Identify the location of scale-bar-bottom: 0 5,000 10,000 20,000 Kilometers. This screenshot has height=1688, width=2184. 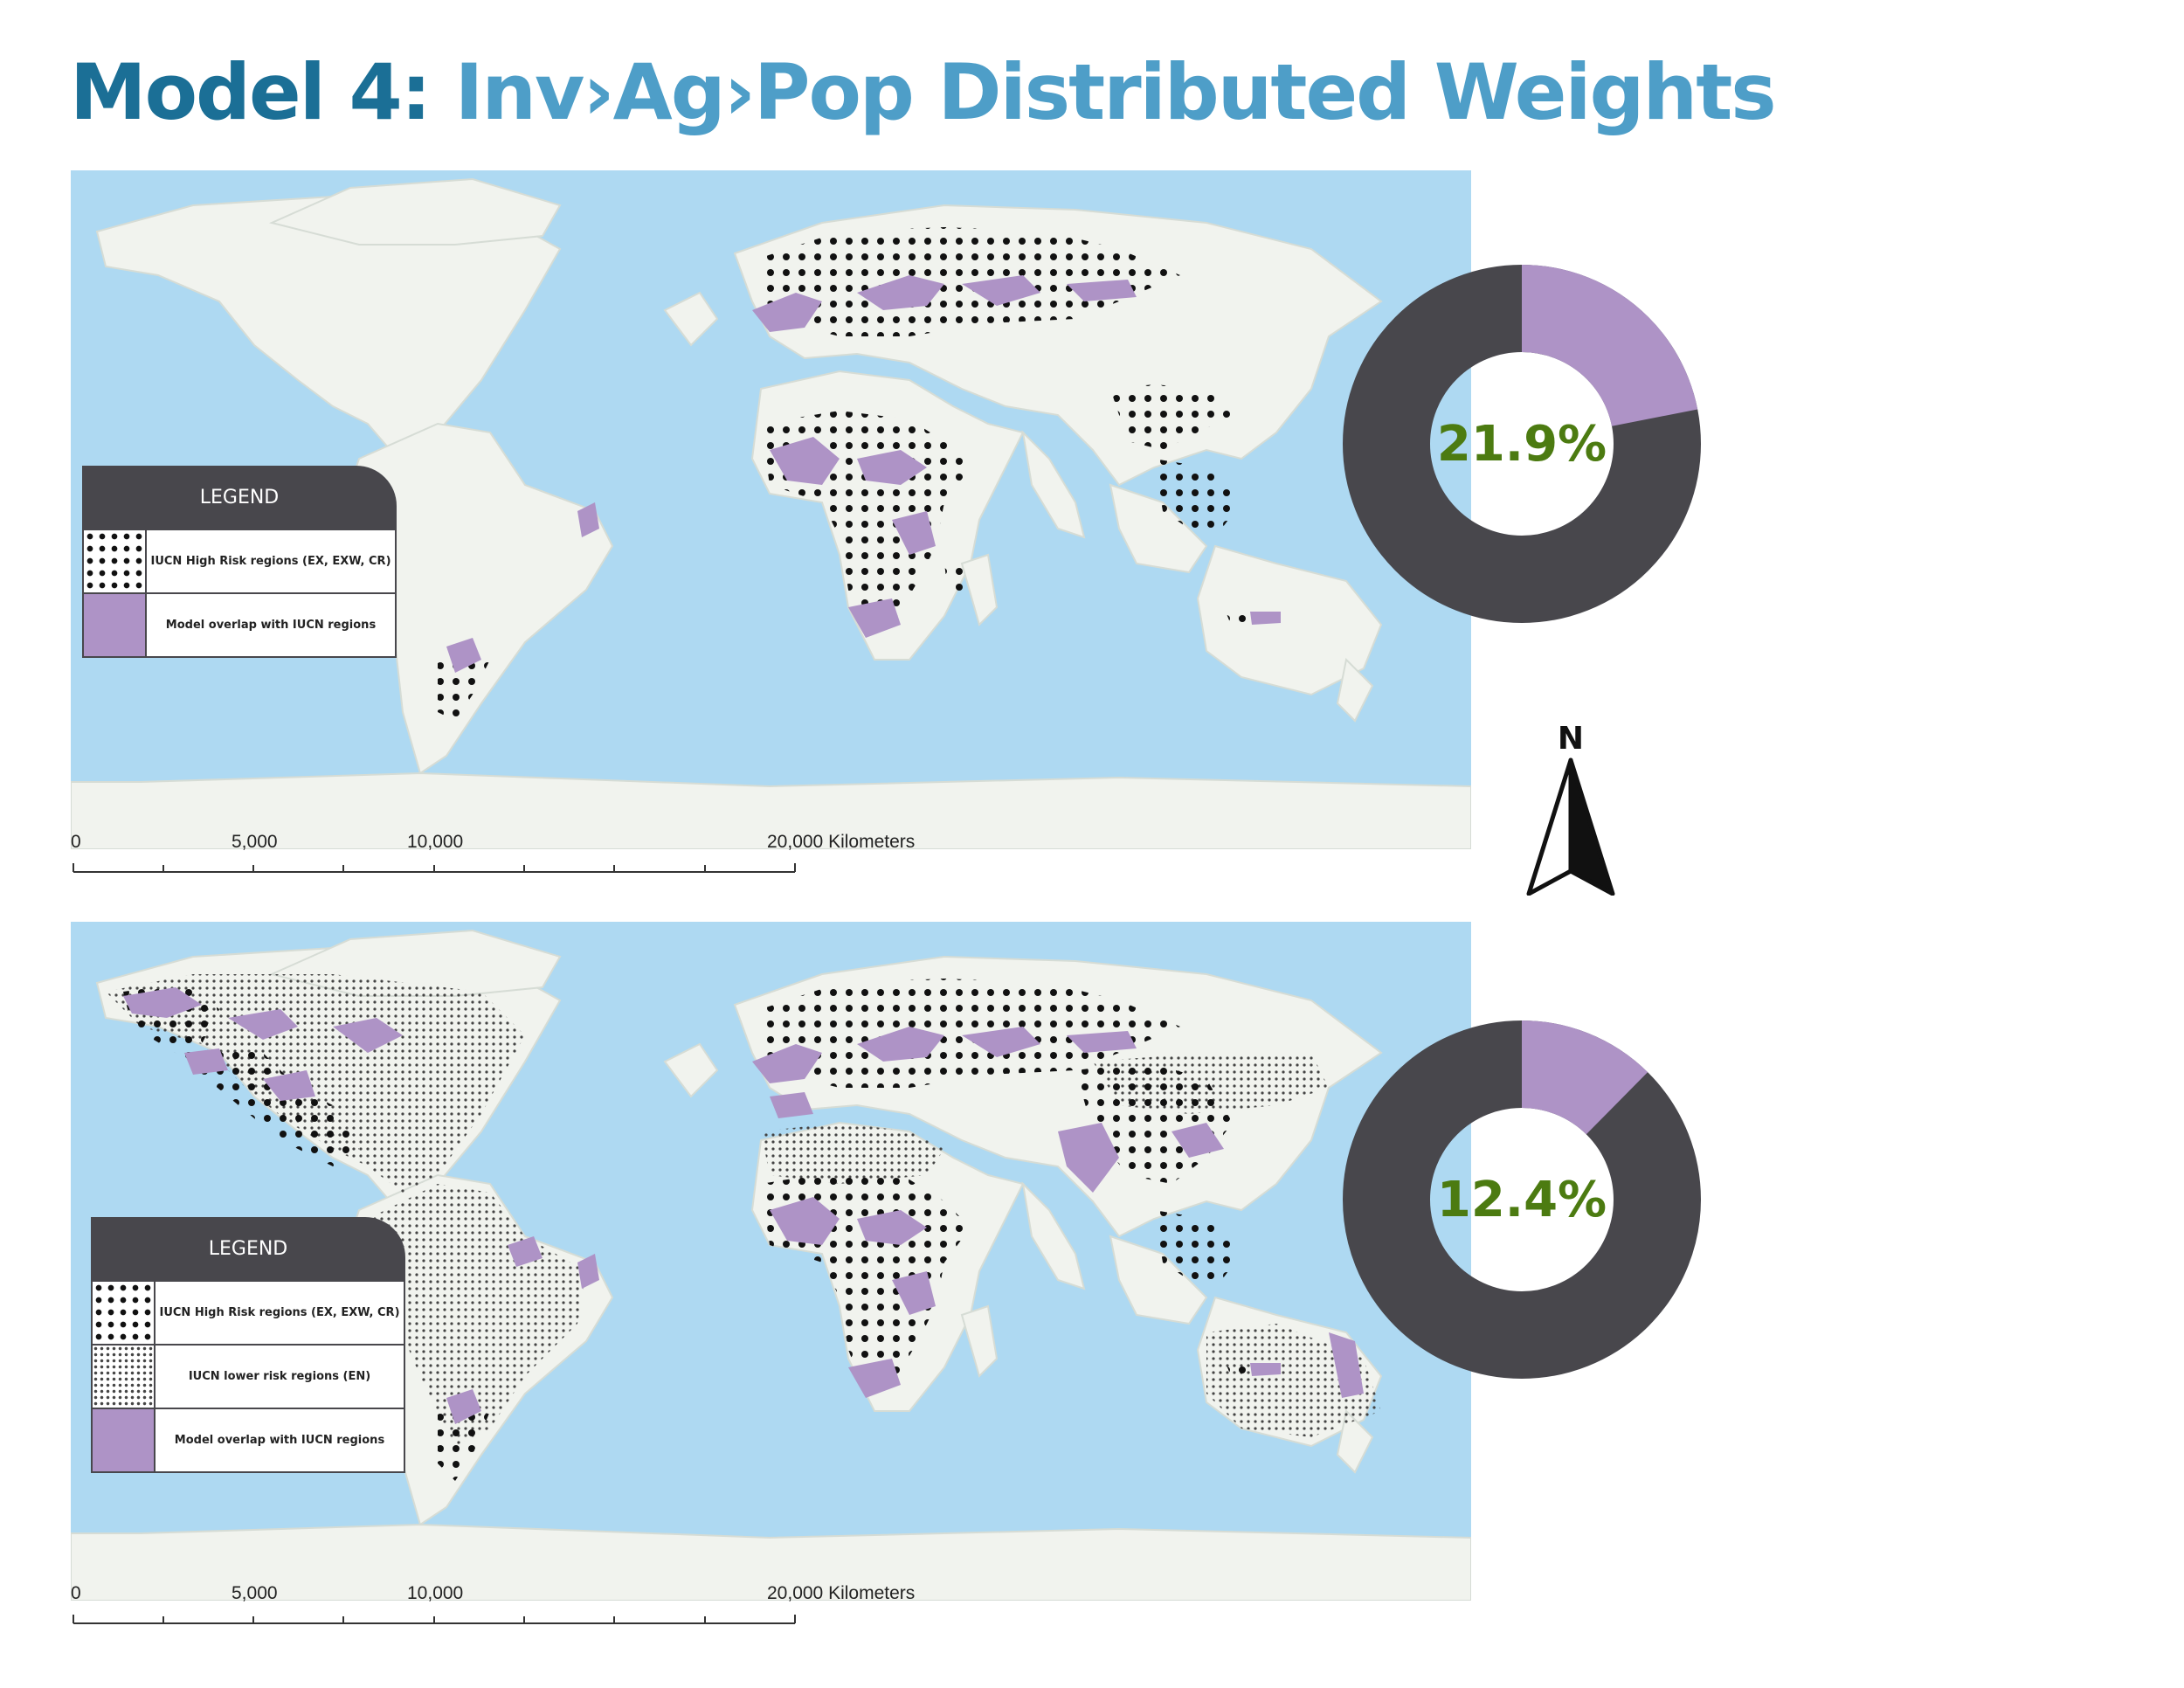
(493, 1609).